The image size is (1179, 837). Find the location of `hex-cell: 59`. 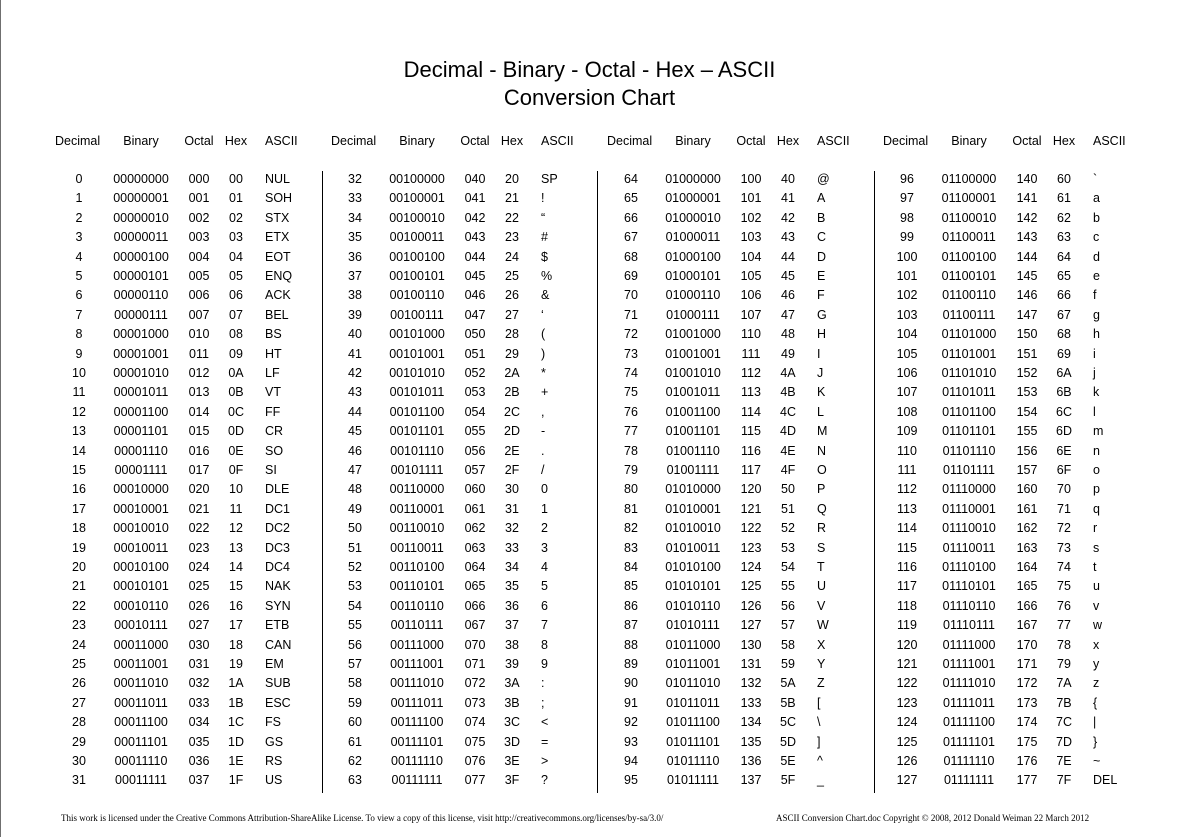

hex-cell: 59 is located at coordinates (788, 664).